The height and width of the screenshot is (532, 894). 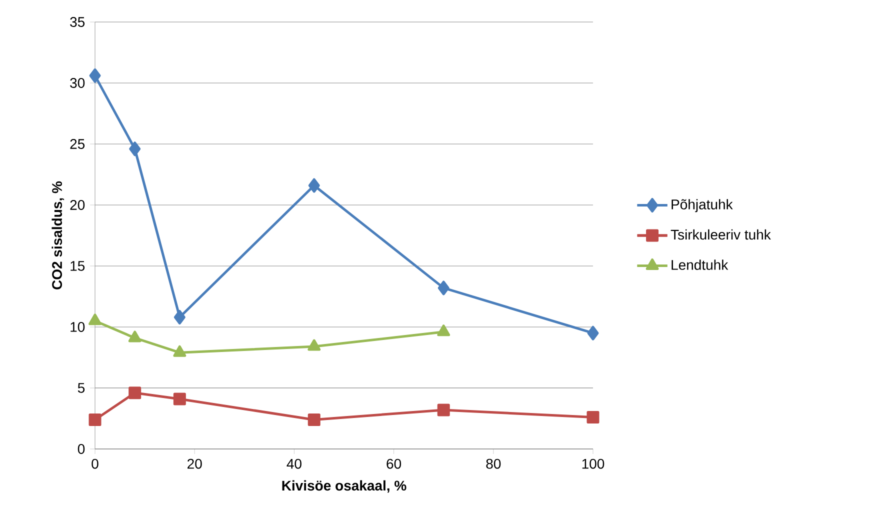 I want to click on x-tick-label: 40, so click(x=294, y=463).